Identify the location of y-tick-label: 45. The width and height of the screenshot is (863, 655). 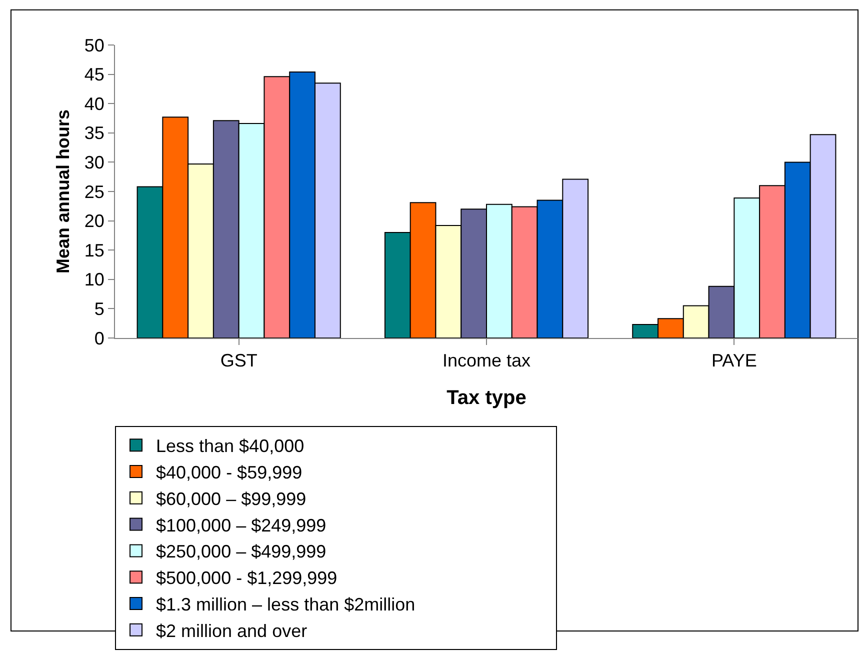
(94, 74).